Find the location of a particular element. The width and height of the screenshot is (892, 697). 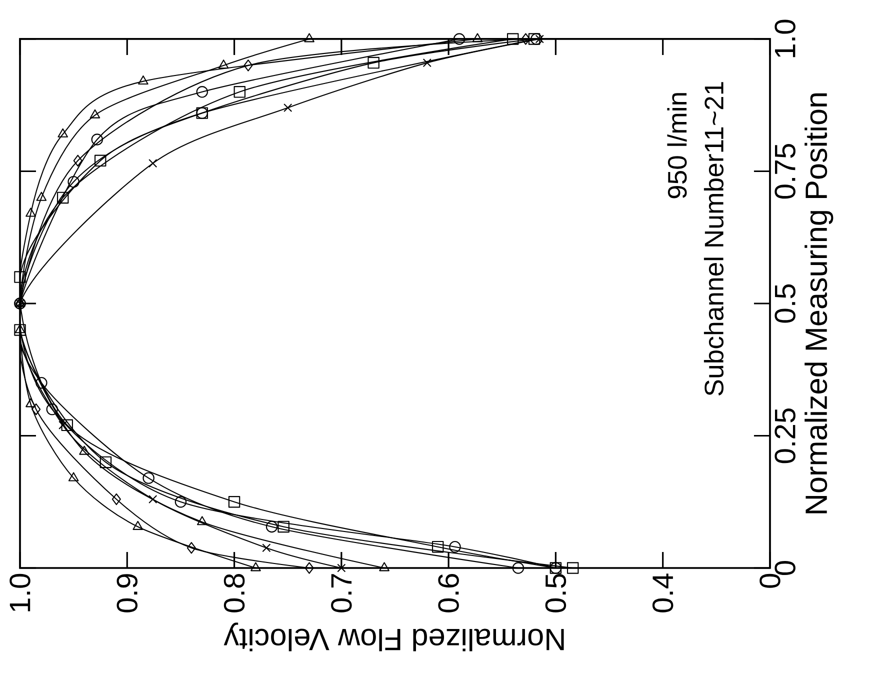

x-tick-label: 0 is located at coordinates (770, 581).